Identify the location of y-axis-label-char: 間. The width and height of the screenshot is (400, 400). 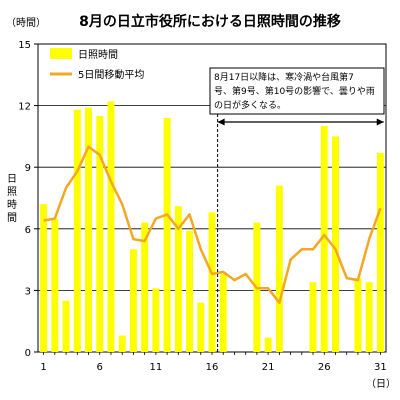
(12, 218).